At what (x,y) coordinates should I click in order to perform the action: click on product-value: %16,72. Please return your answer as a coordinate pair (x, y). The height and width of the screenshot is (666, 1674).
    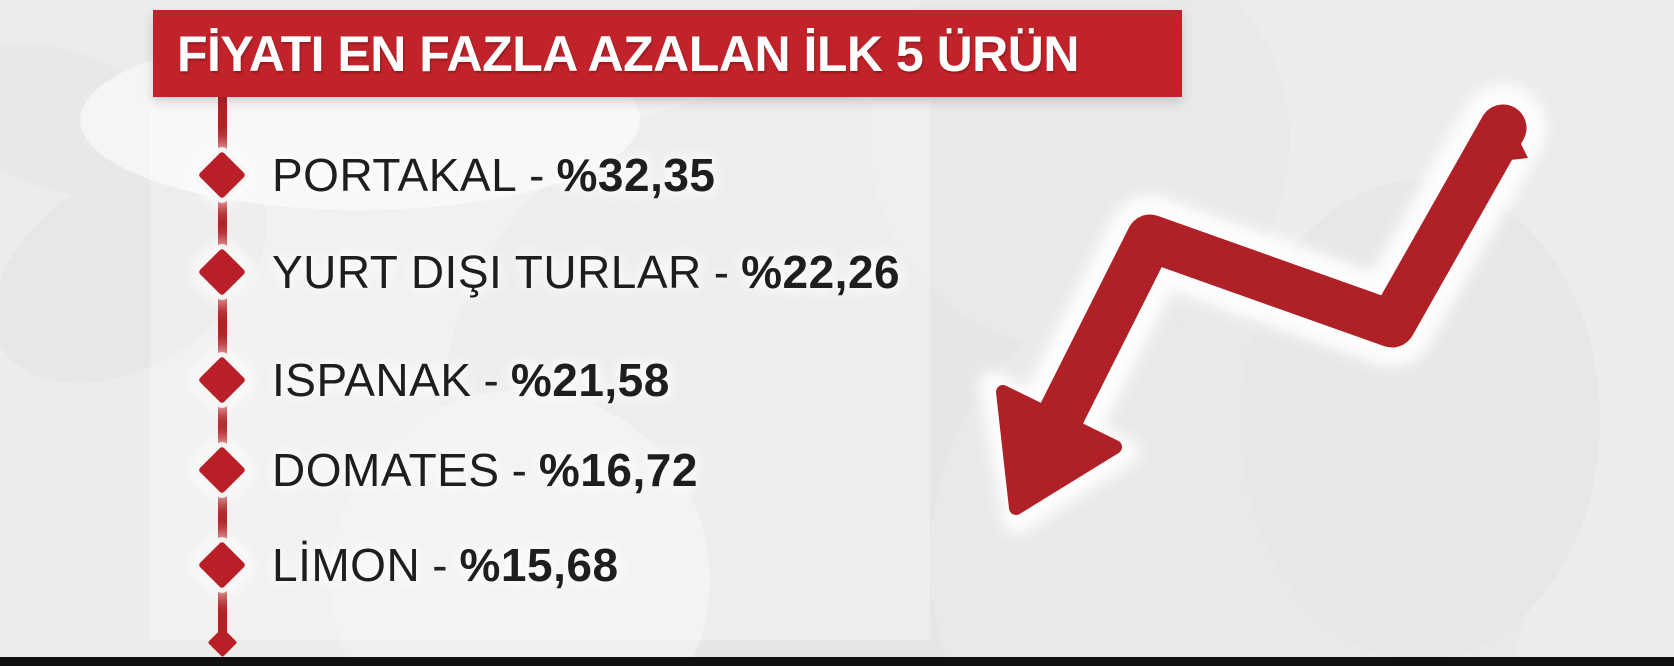
    Looking at the image, I should click on (618, 470).